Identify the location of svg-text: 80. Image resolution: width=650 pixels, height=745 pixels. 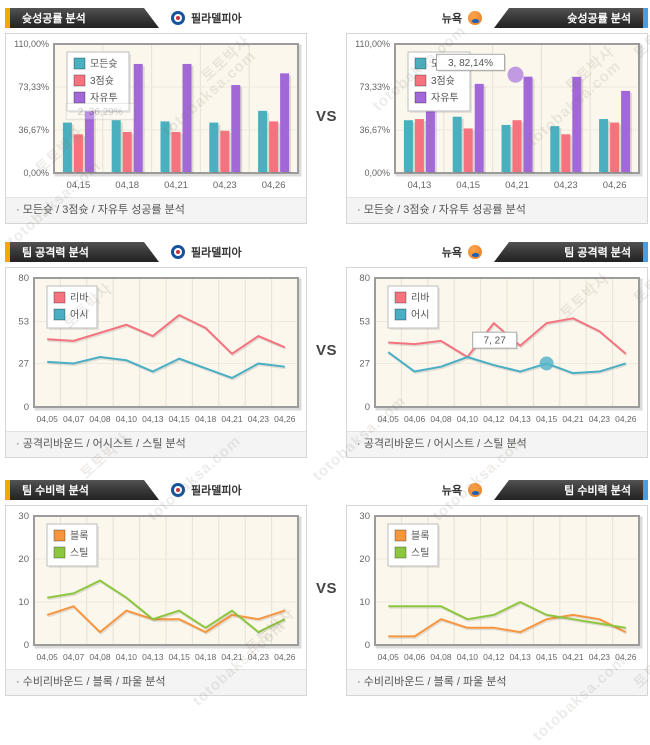
(364, 278).